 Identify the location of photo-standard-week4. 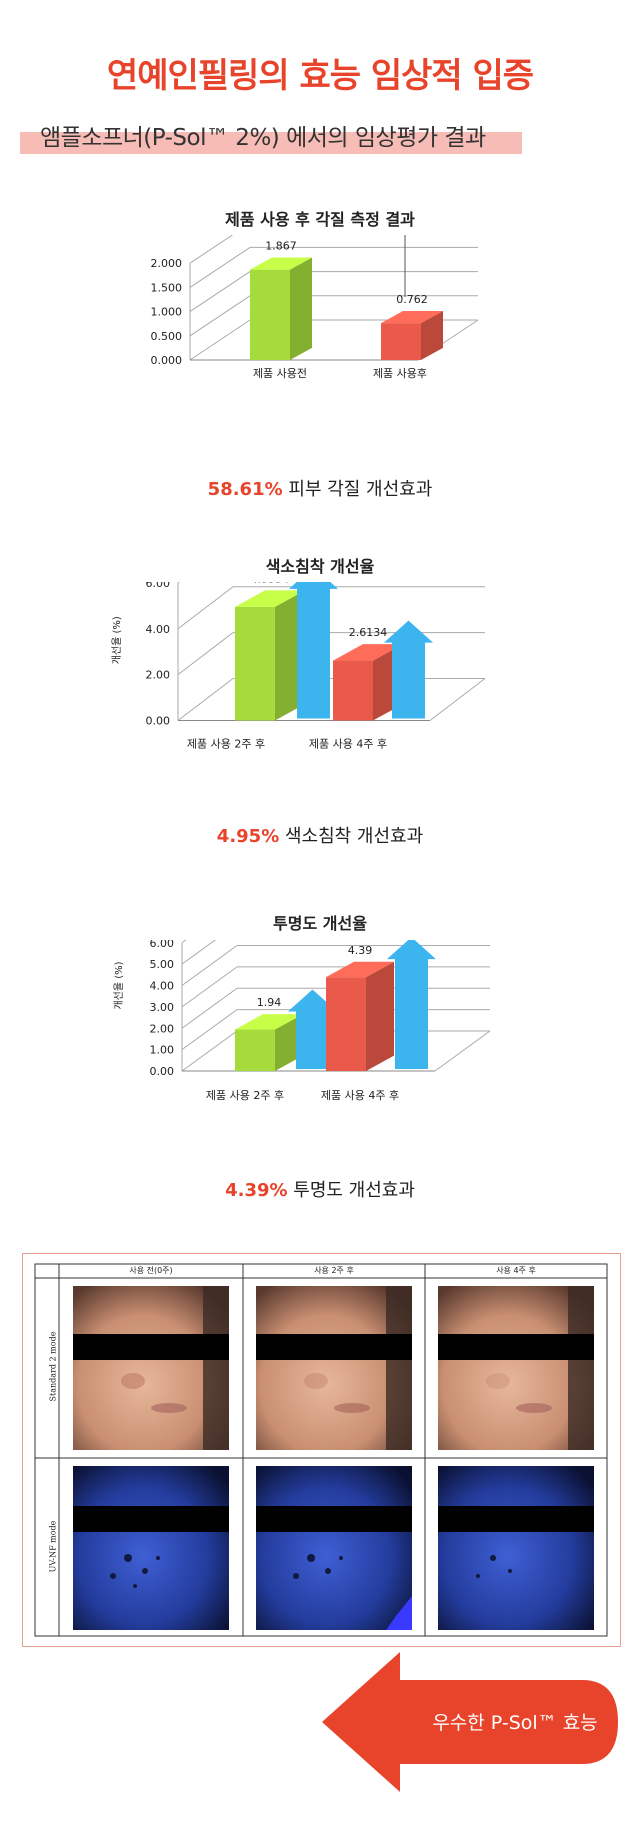
(516, 1368).